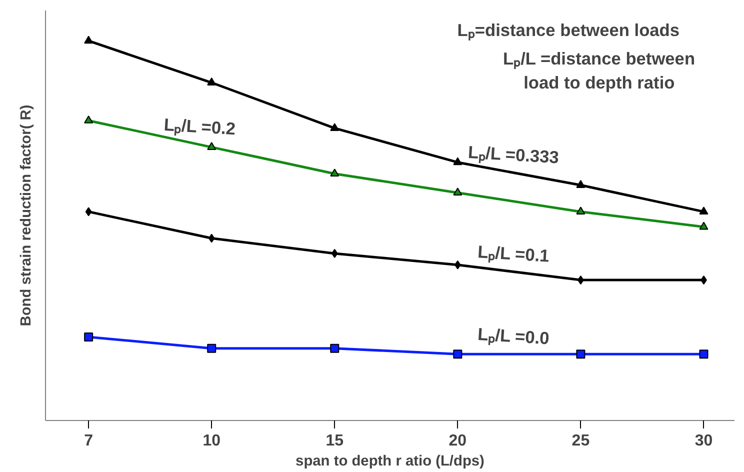  Describe the element at coordinates (513, 155) in the screenshot. I see `series-label: Lₚ/L =0.333` at that location.